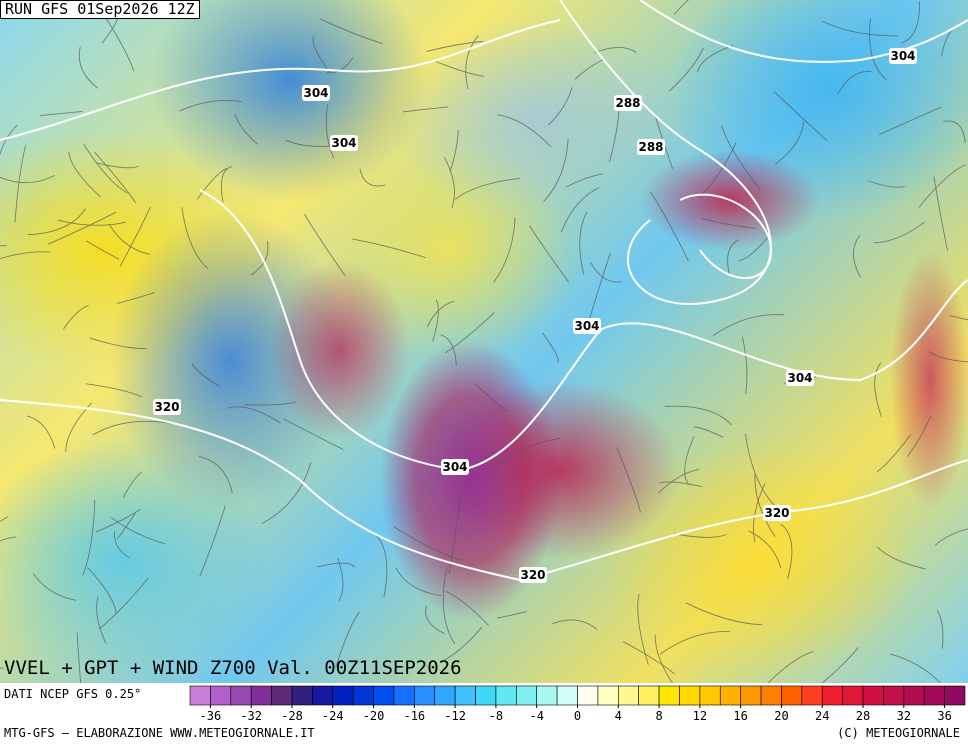 This screenshot has width=968, height=745. I want to click on colorbar-tick-label: -12, so click(455, 716).